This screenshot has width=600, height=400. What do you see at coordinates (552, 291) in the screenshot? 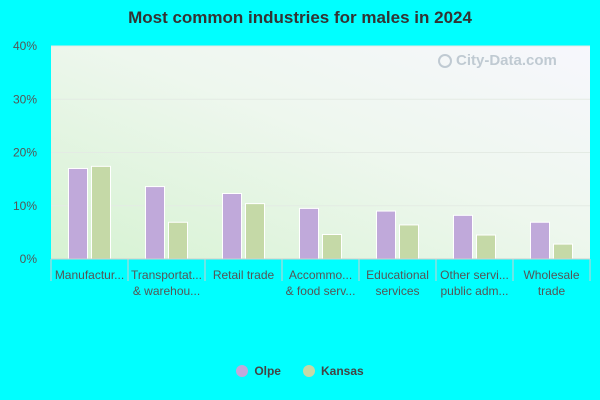
I see `x-tick-label: trade` at bounding box center [552, 291].